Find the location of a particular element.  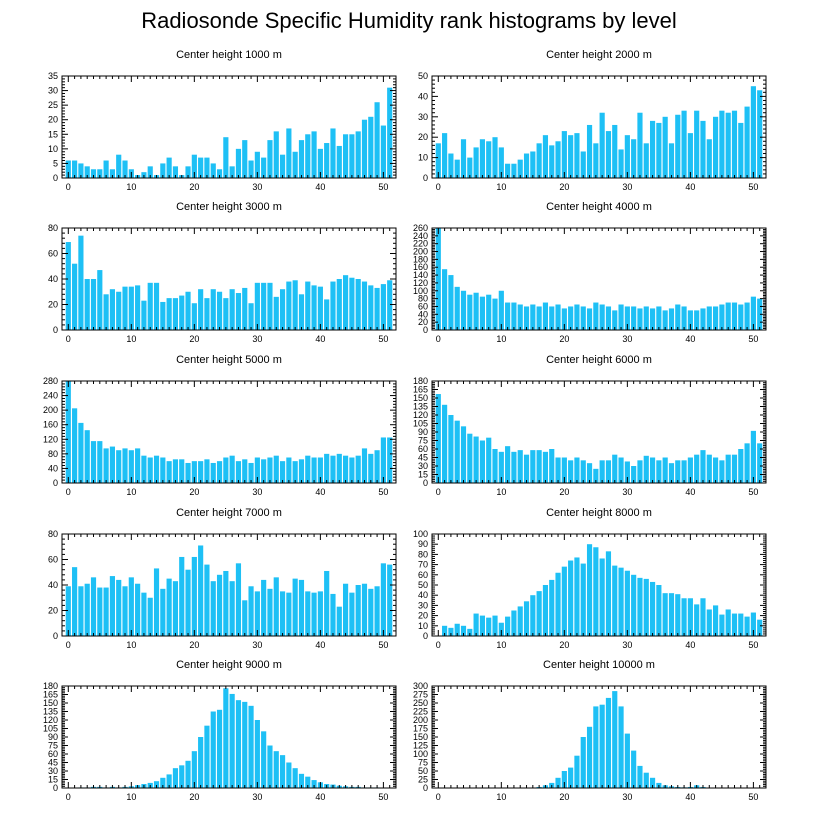

y-tick-label: 135 is located at coordinates (50, 712).